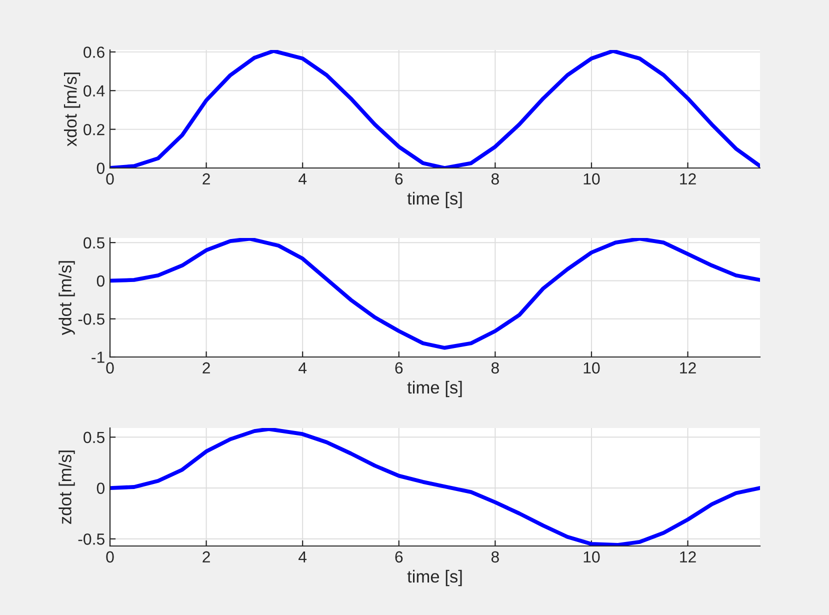  I want to click on y-tick-label: 0.4, so click(94, 91).